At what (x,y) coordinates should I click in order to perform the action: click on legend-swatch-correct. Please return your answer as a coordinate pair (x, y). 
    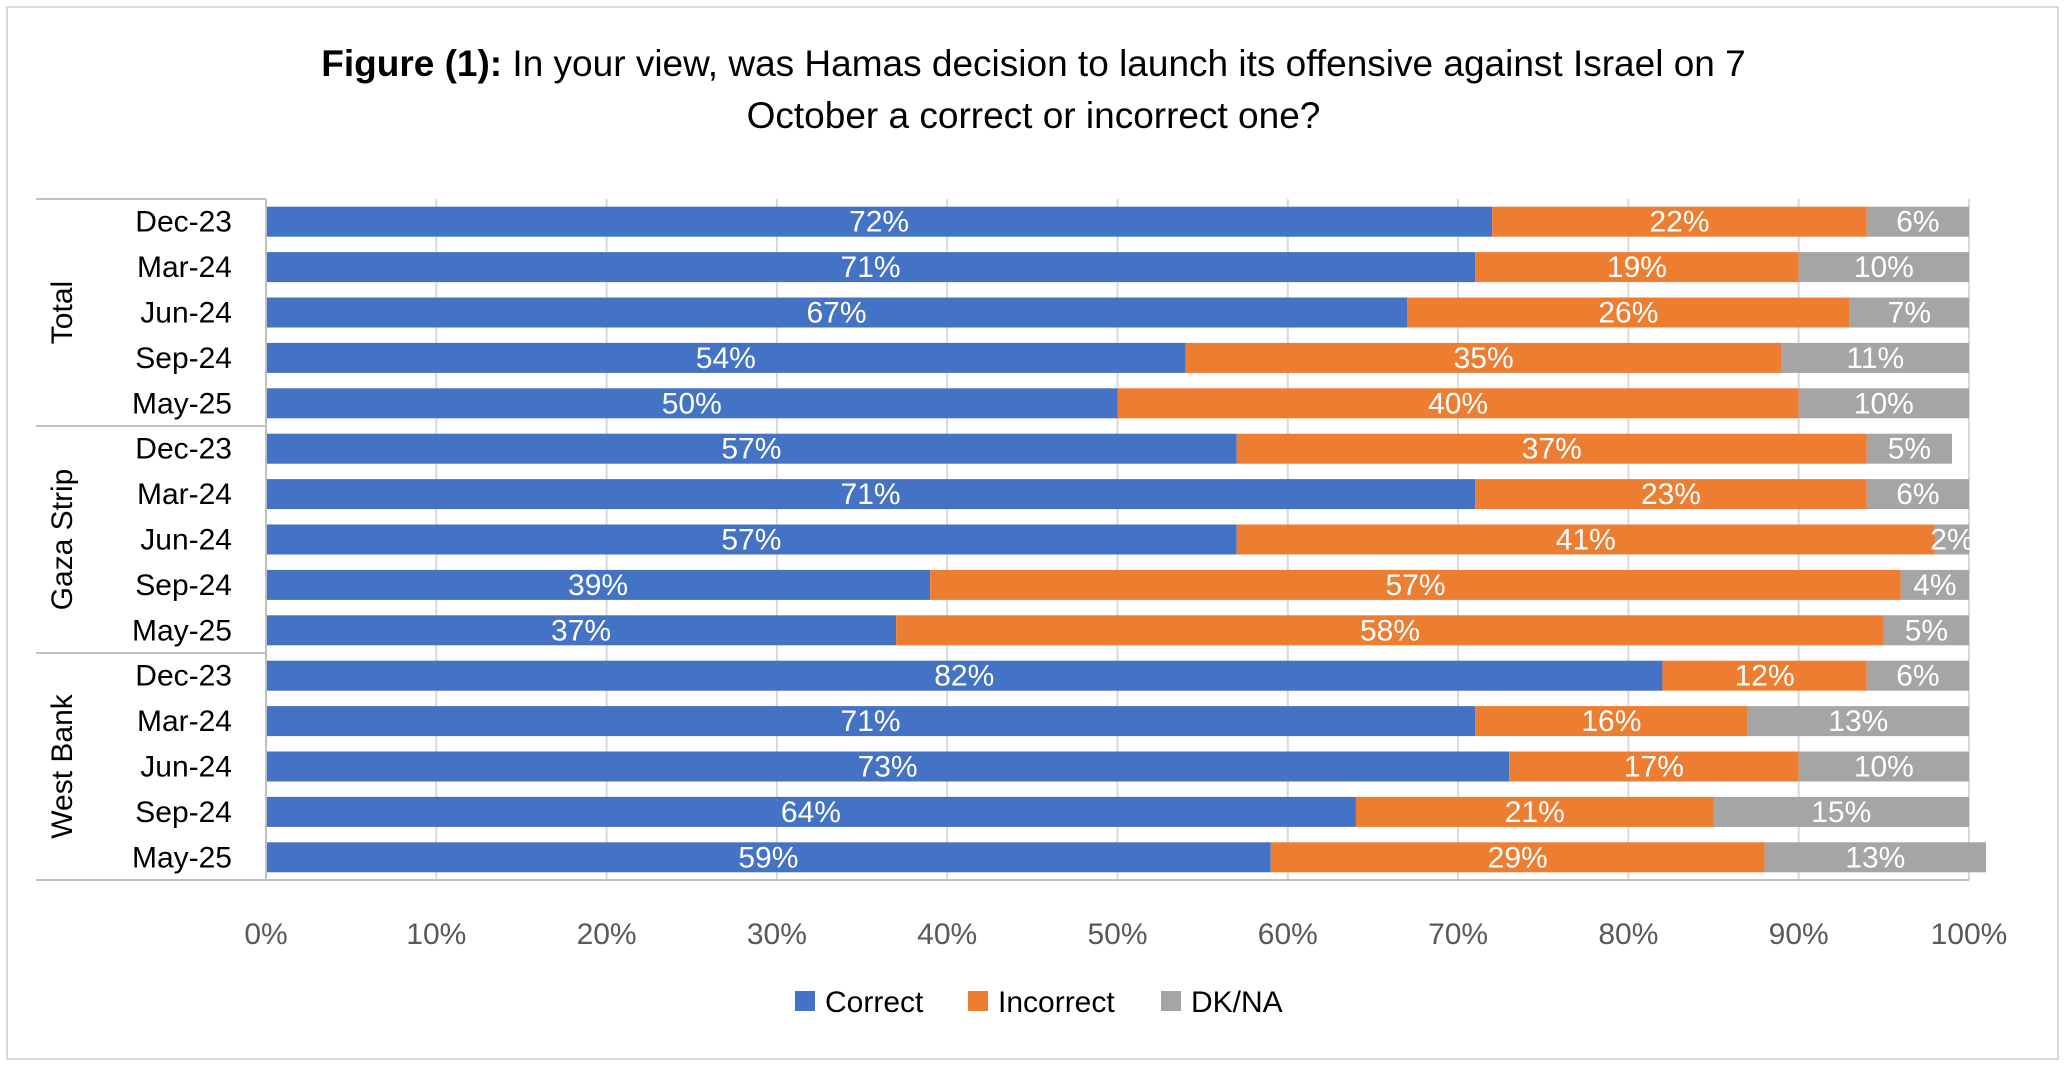
    Looking at the image, I should click on (805, 1001).